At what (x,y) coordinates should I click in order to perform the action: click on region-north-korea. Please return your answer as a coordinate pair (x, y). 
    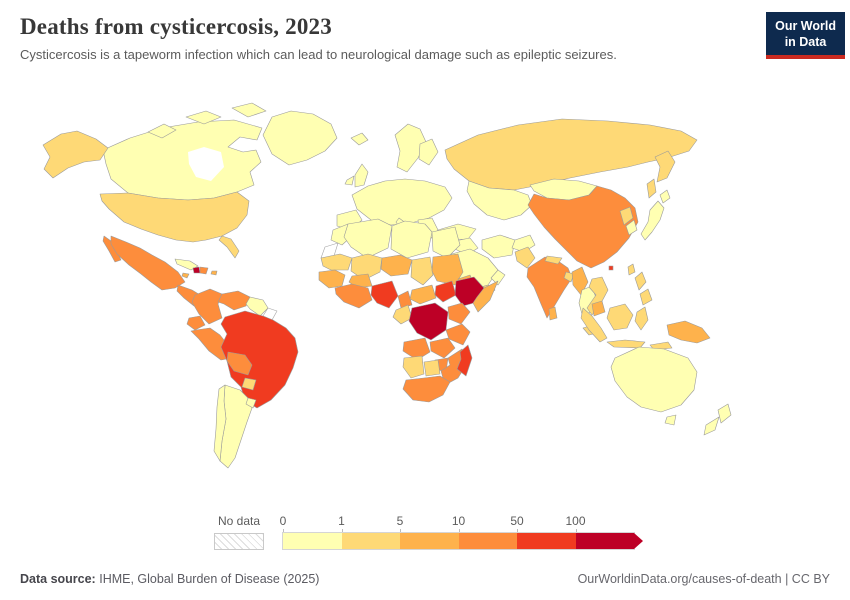
    Looking at the image, I should click on (626, 216).